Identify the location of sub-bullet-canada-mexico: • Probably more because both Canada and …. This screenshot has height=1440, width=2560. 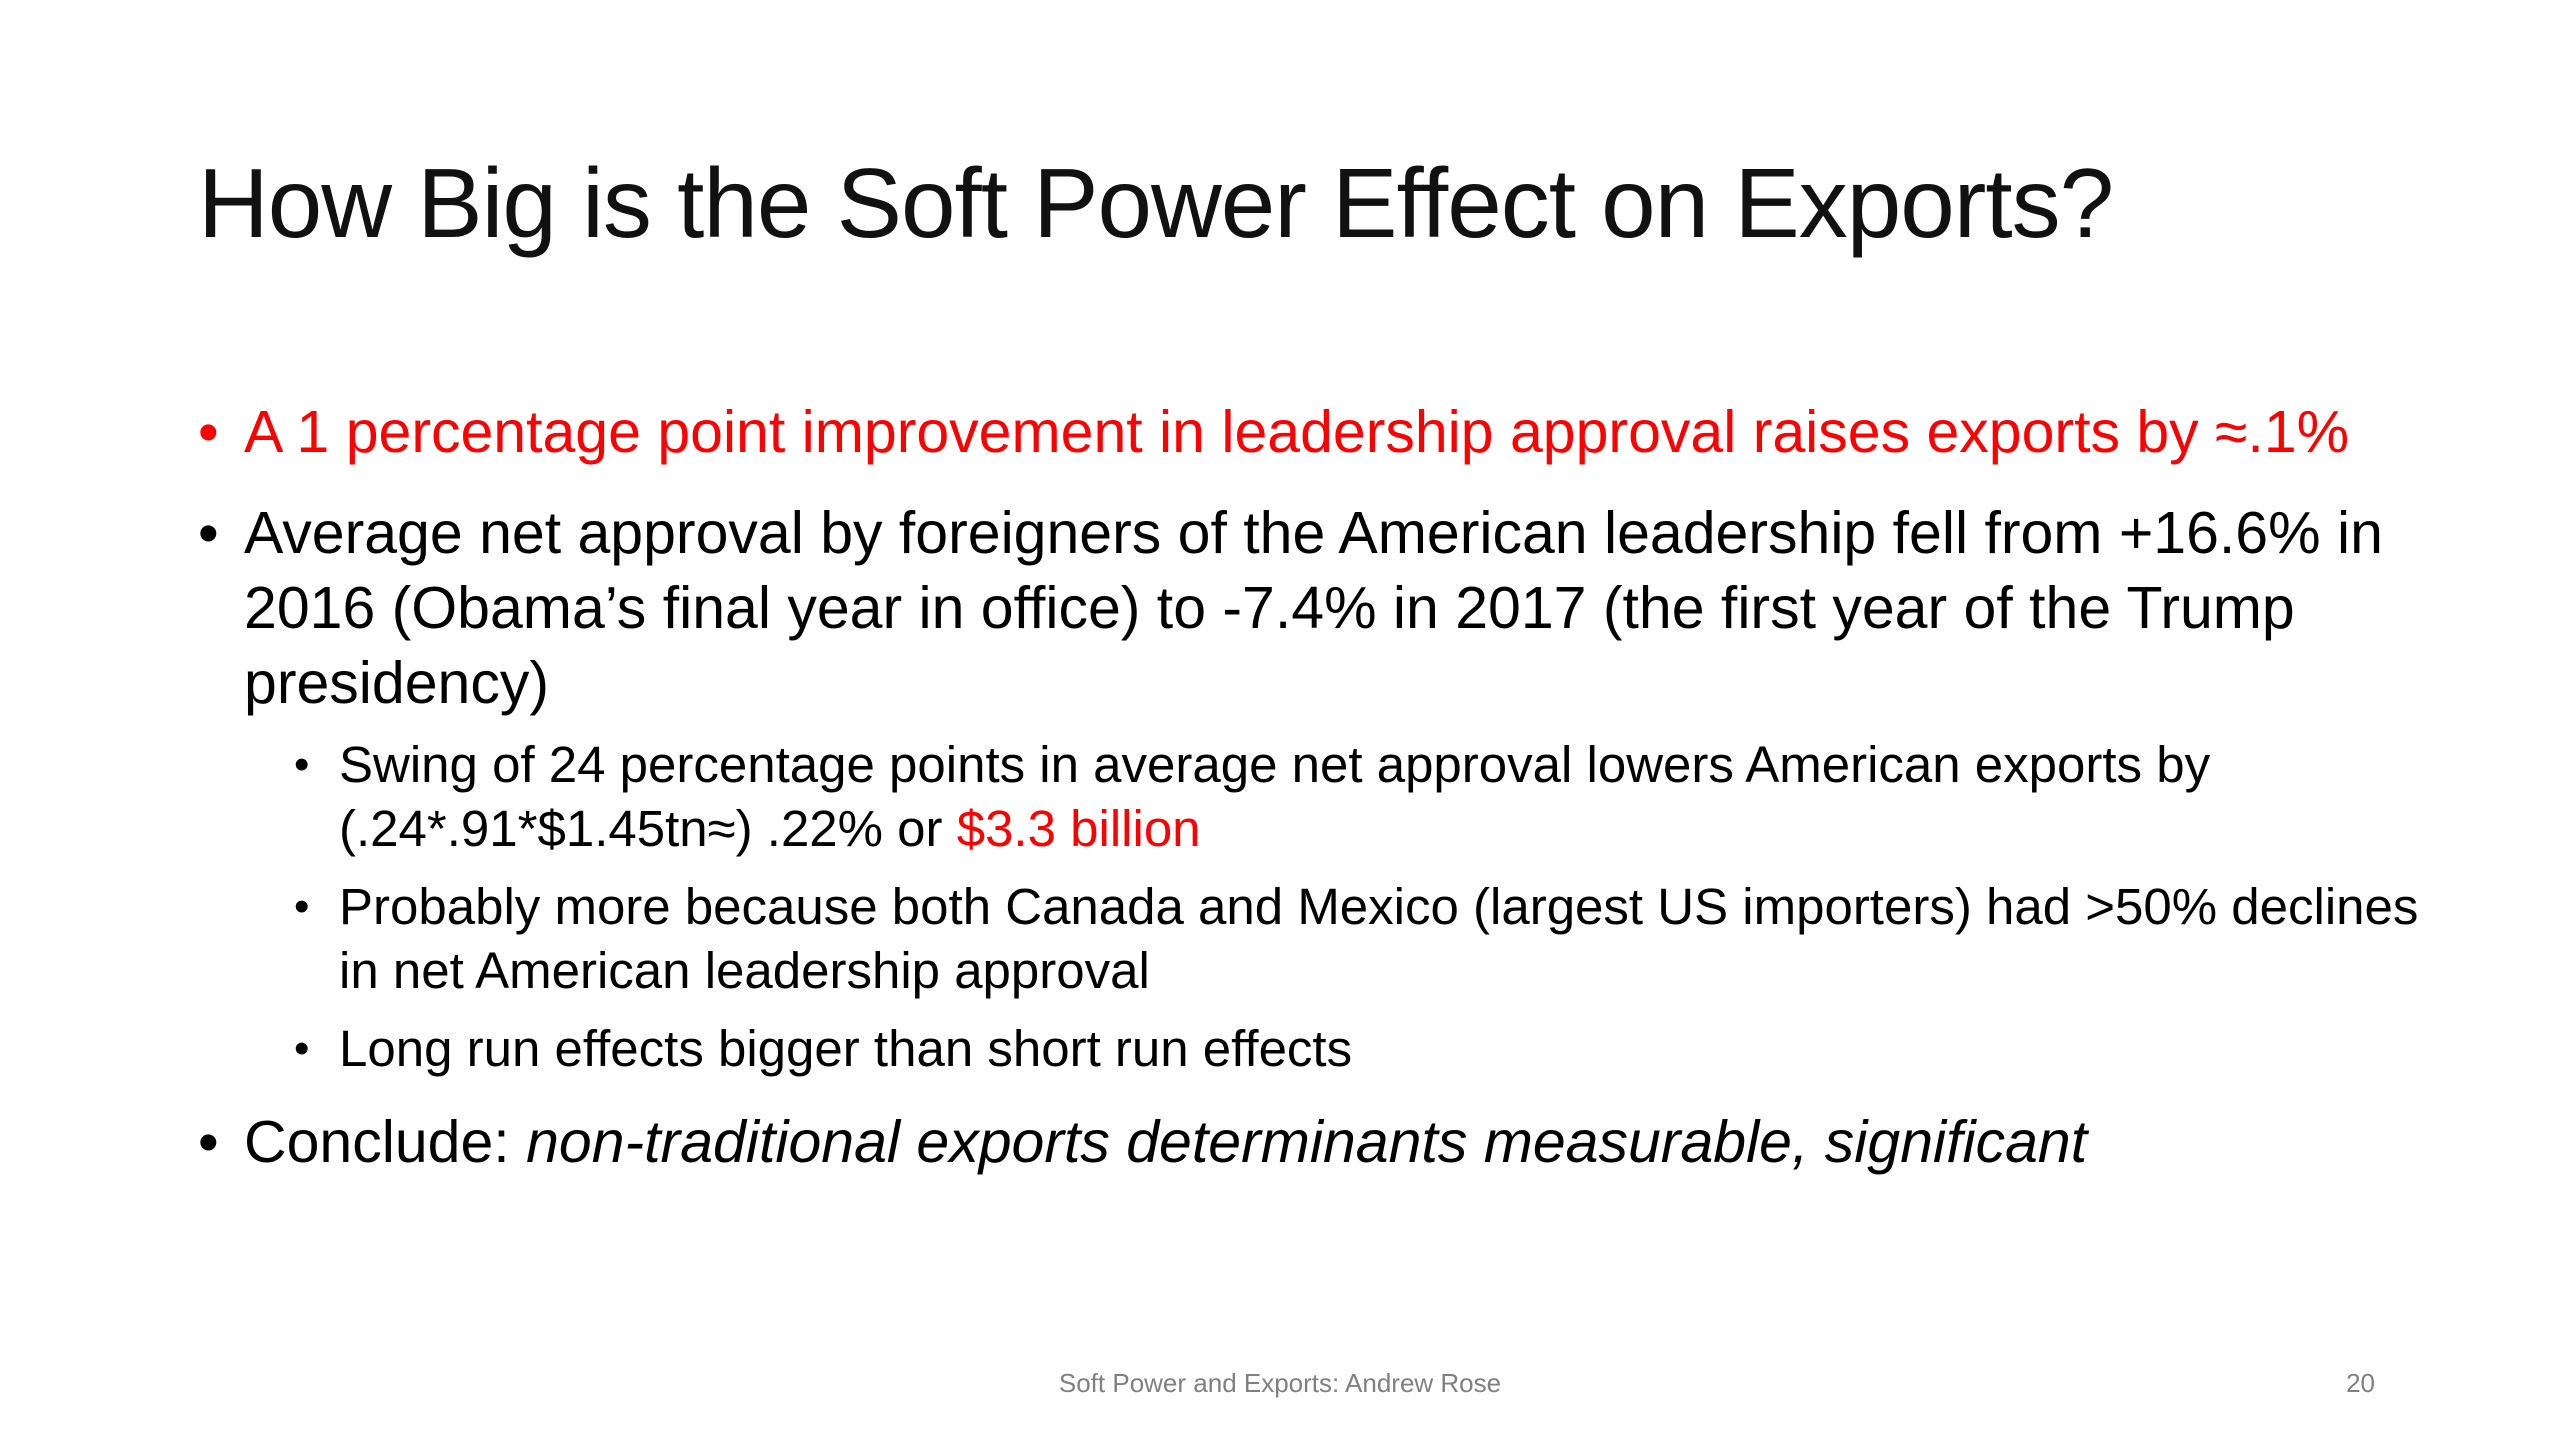
(1361, 939).